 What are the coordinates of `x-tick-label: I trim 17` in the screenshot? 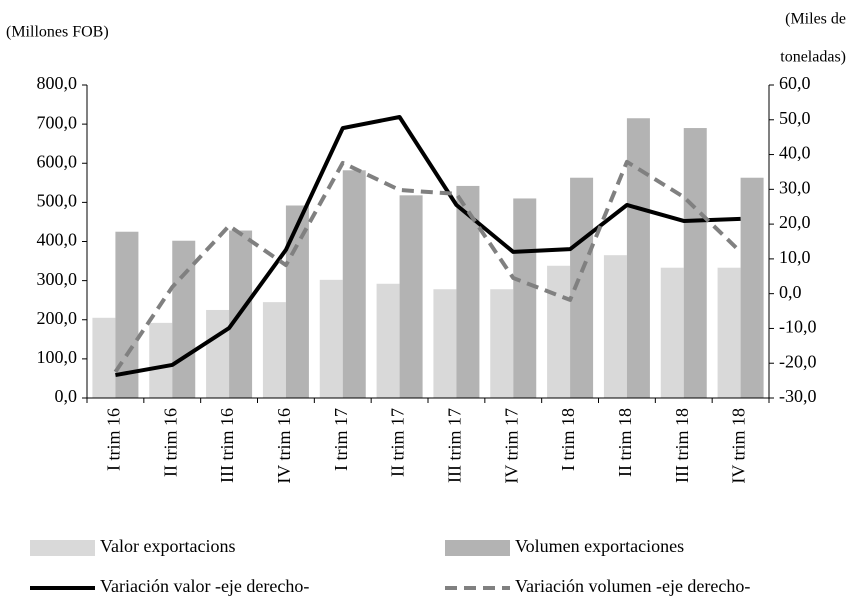 It's located at (341, 439).